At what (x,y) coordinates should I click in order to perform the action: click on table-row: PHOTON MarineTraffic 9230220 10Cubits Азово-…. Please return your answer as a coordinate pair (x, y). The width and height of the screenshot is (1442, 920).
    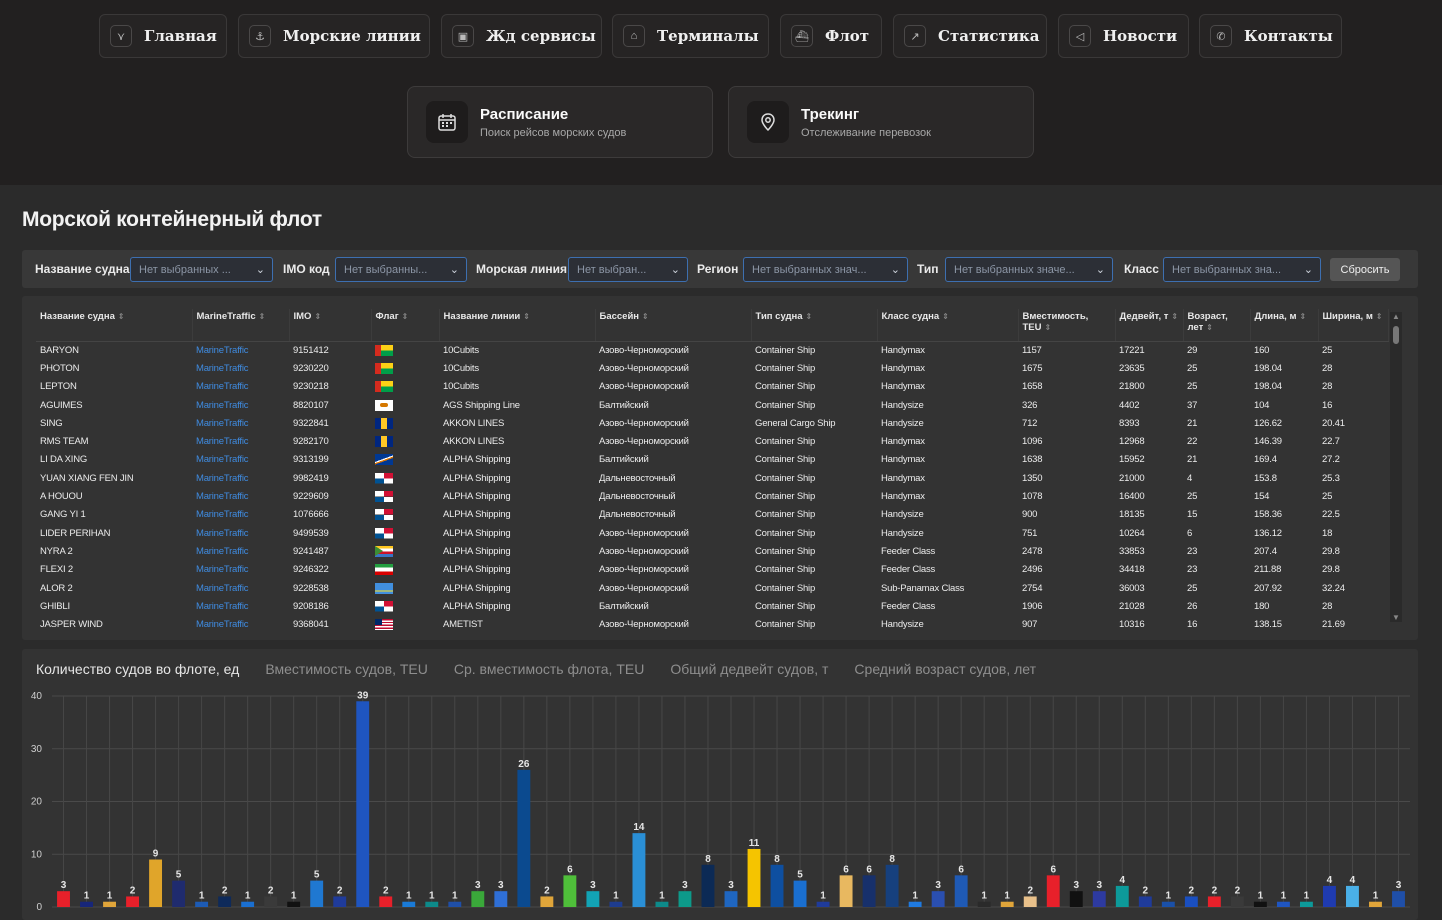
    Looking at the image, I should click on (712, 368).